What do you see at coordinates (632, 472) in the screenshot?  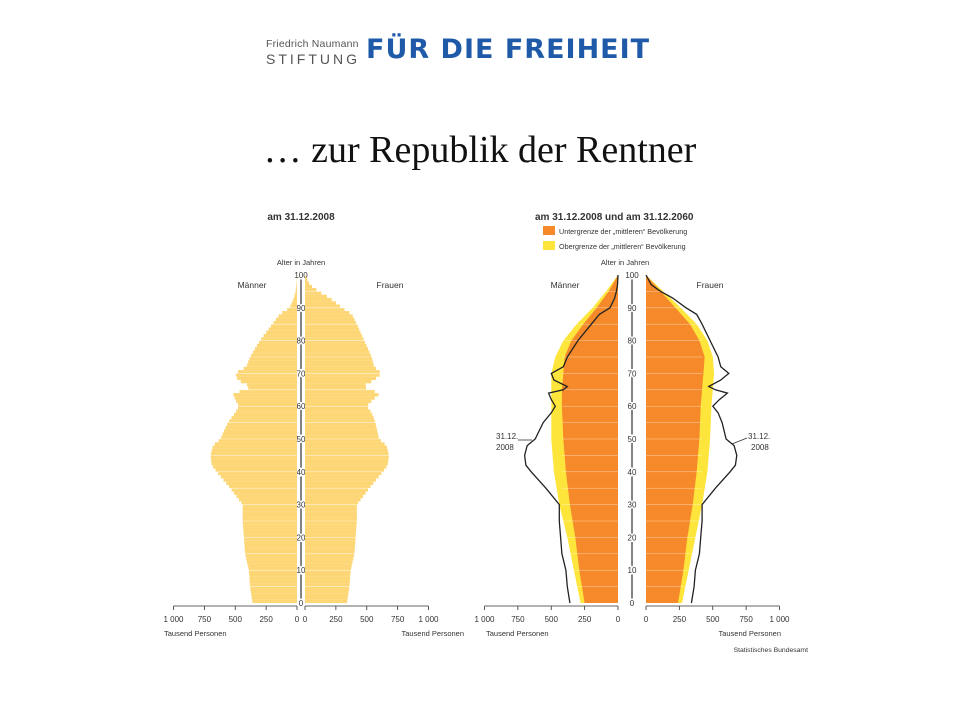 I see `chart2-age-tick-label: 40` at bounding box center [632, 472].